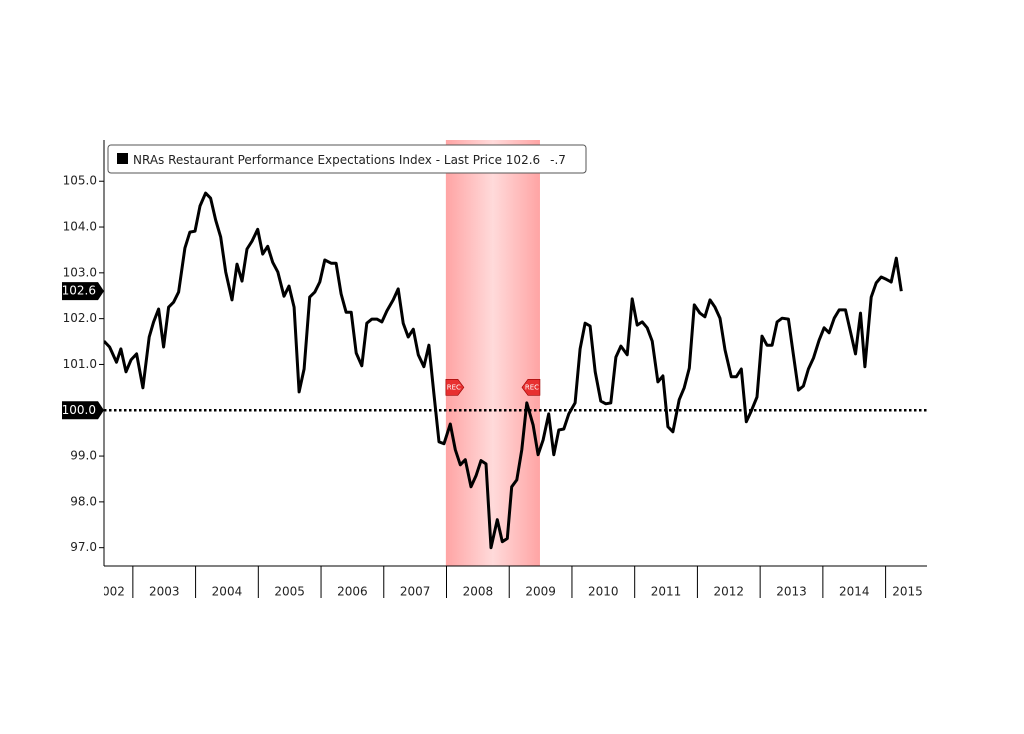 The width and height of the screenshot is (1024, 734). I want to click on x-tick-label: 2015, so click(907, 592).